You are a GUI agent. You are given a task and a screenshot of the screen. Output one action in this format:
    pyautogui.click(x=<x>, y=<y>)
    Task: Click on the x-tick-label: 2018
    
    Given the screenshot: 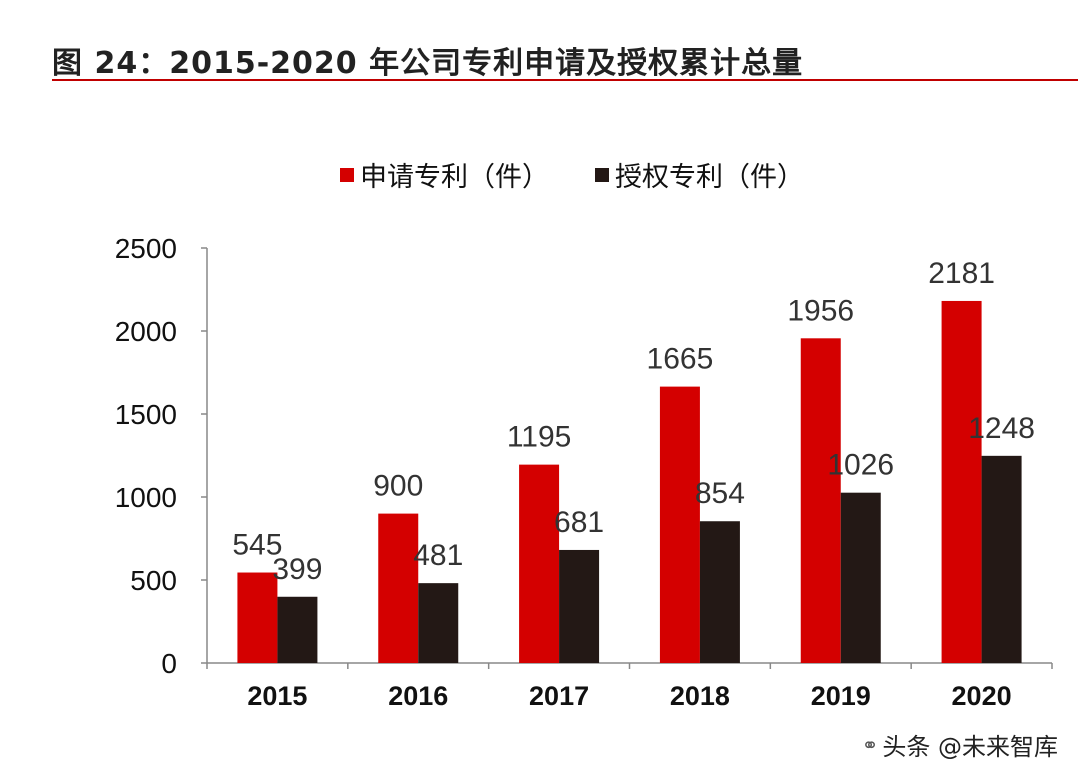 What is the action you would take?
    pyautogui.click(x=700, y=696)
    